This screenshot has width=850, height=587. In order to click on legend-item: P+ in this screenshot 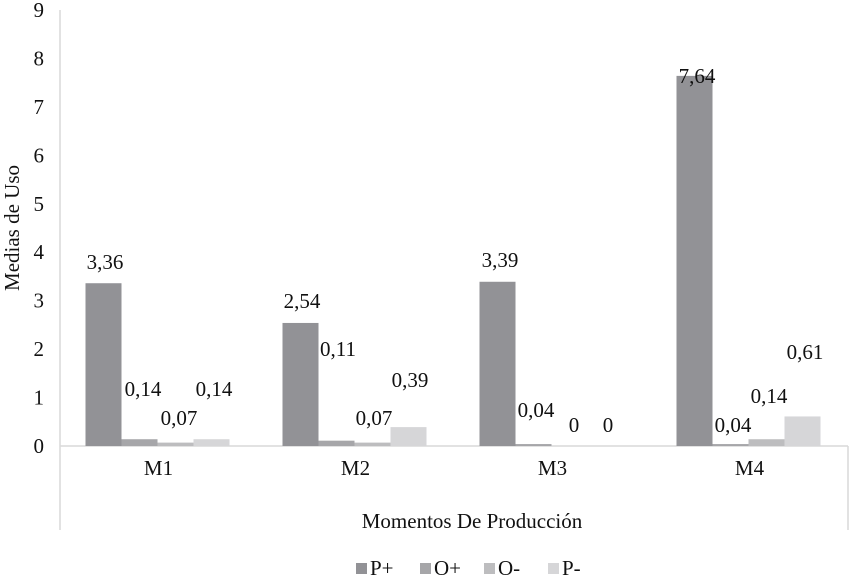, I will do `click(375, 568)`.